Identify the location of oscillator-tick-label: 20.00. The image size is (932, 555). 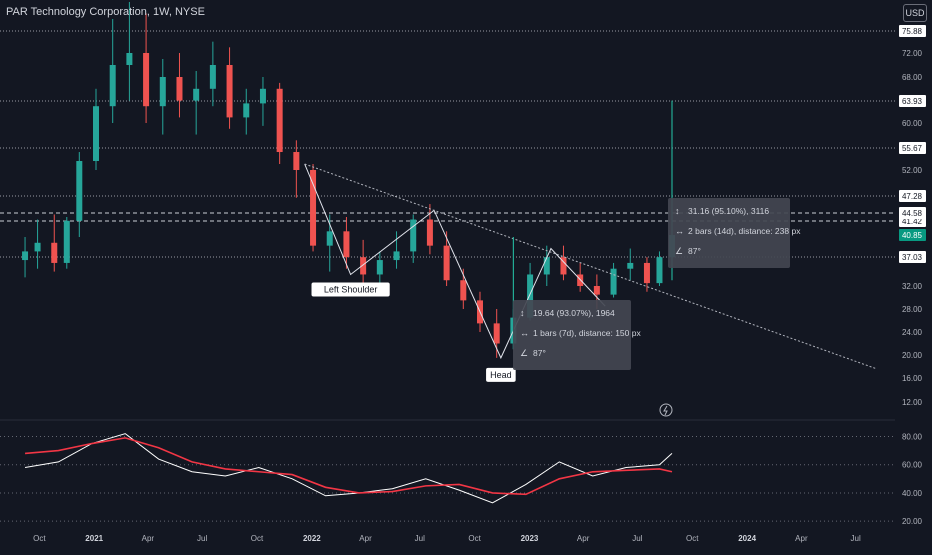
(912, 521).